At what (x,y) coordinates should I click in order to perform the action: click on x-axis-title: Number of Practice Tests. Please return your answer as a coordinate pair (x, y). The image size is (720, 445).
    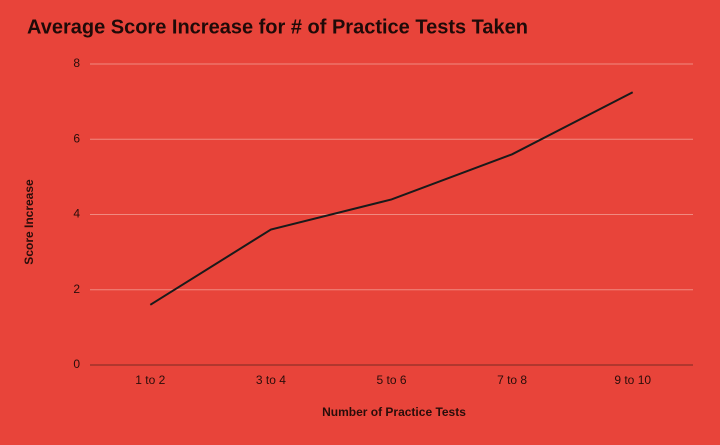
    Looking at the image, I should click on (394, 412).